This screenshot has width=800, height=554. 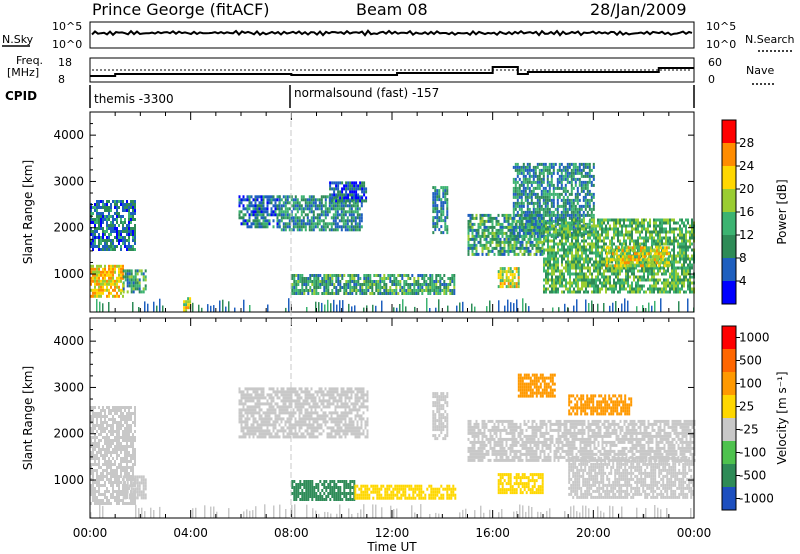 I want to click on nsearch-tick-top: 10^5, so click(x=721, y=26).